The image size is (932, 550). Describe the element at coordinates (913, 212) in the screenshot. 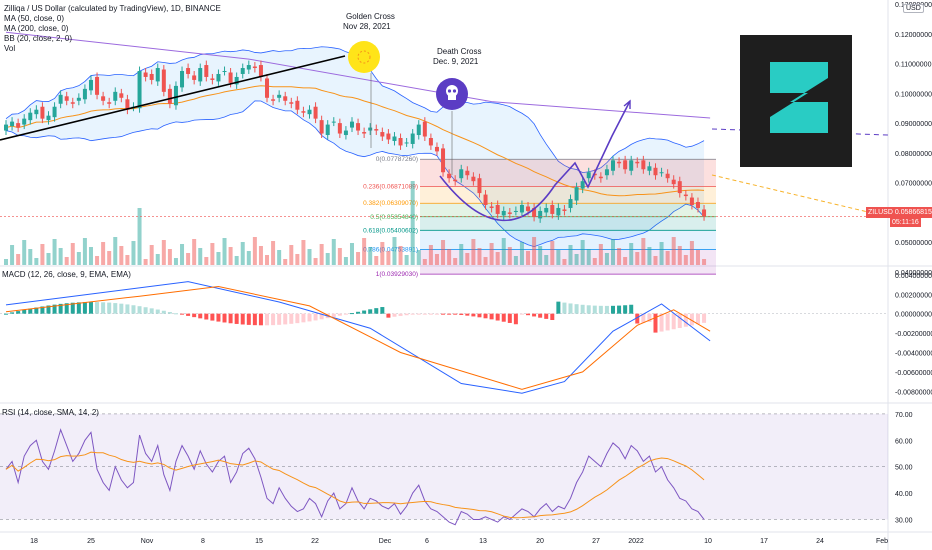

I see `price-tag-price: 0.05866815` at that location.